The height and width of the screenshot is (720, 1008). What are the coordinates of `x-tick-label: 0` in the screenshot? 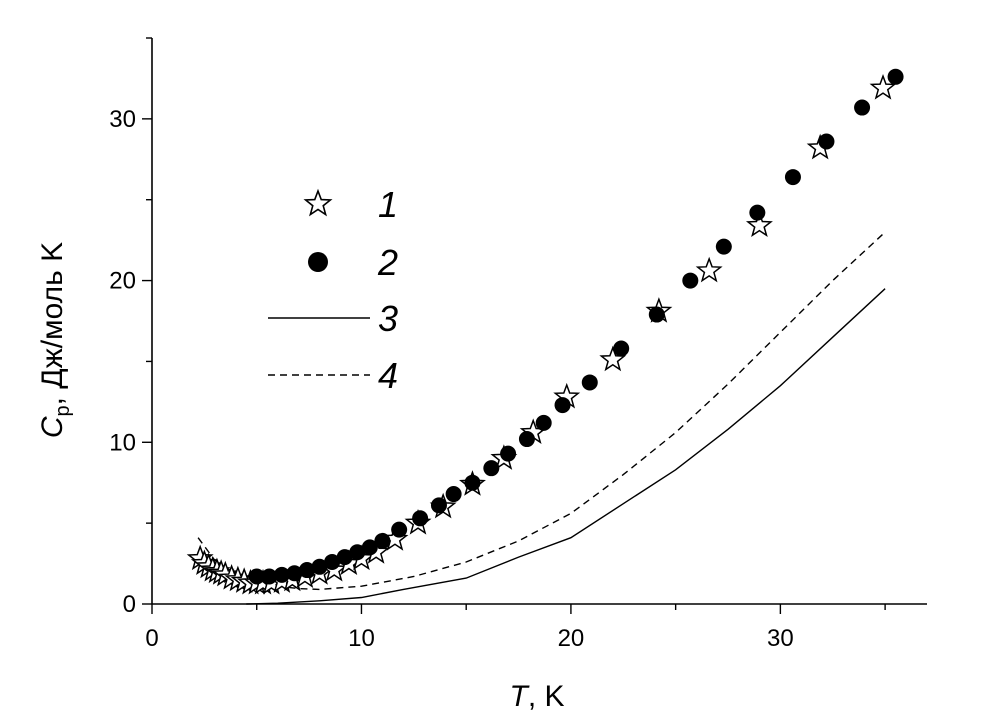 It's located at (151, 638).